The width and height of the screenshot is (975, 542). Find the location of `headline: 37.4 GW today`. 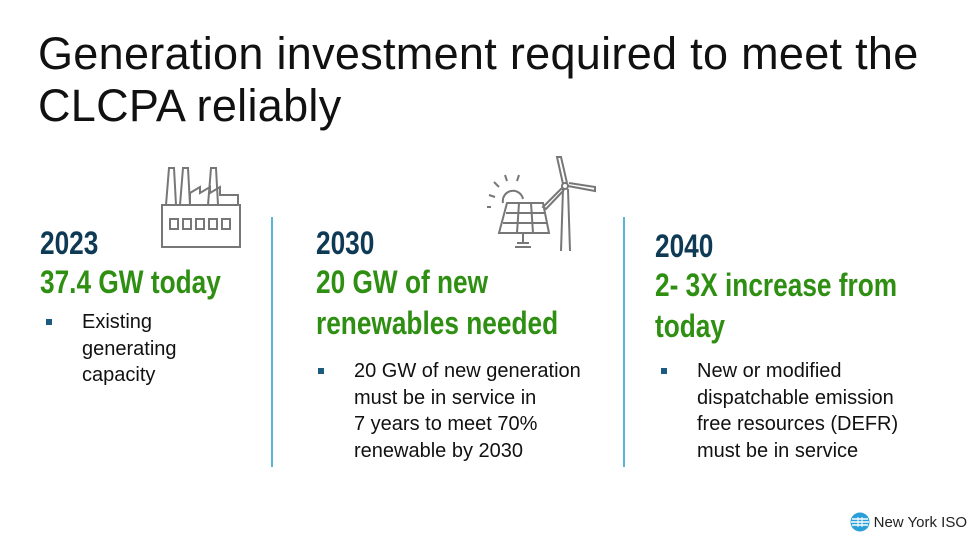

headline: 37.4 GW today is located at coordinates (130, 282).